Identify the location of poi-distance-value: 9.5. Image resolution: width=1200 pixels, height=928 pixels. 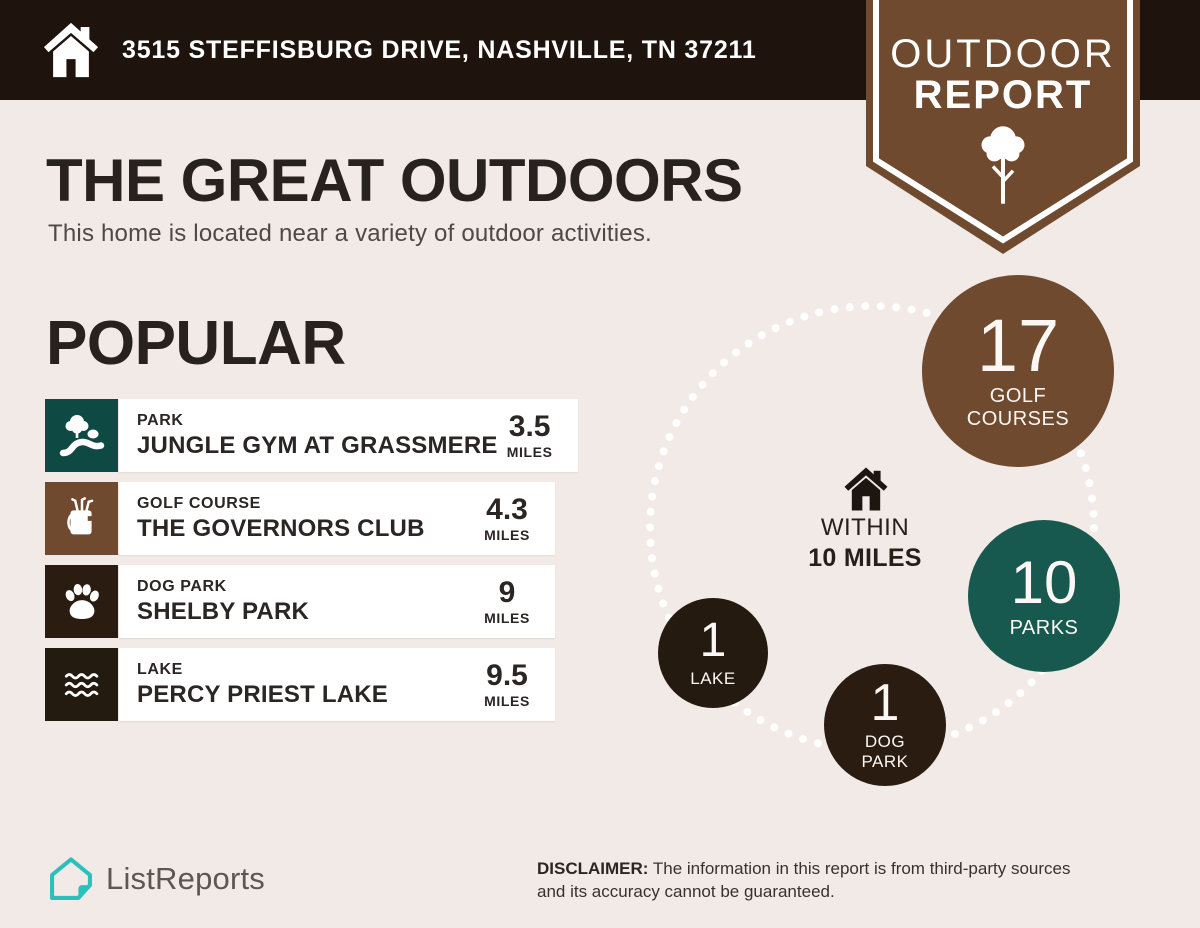
(507, 675).